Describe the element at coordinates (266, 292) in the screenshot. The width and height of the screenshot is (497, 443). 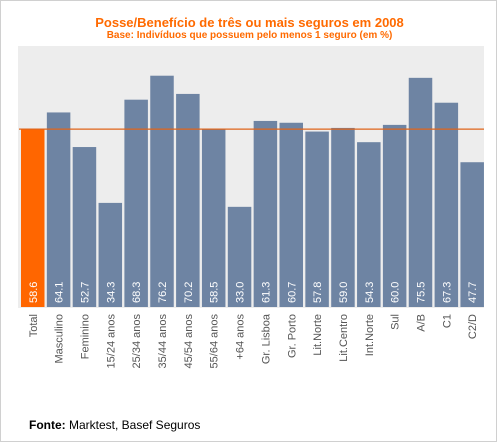
I see `value-label: 61.3` at that location.